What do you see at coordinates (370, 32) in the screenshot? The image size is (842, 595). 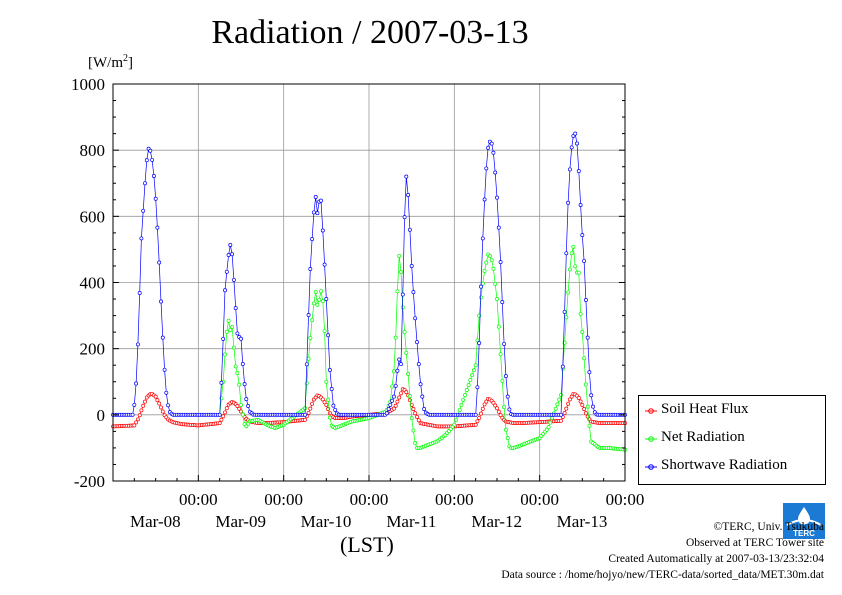 I see `chart-title: Radiation / 2007-03-13` at bounding box center [370, 32].